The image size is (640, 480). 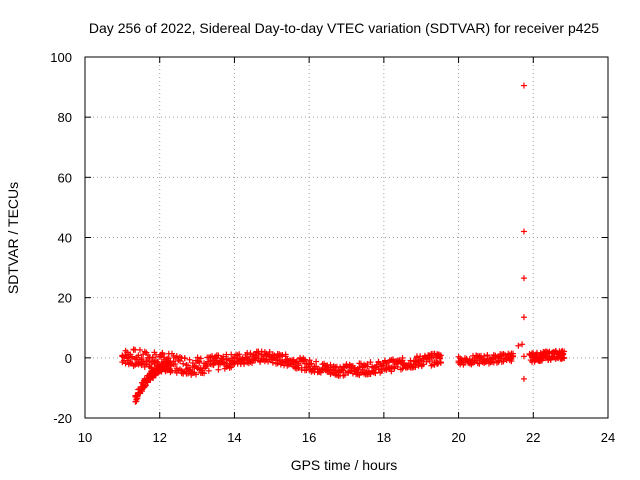 What do you see at coordinates (309, 437) in the screenshot?
I see `x-tick-label: 16` at bounding box center [309, 437].